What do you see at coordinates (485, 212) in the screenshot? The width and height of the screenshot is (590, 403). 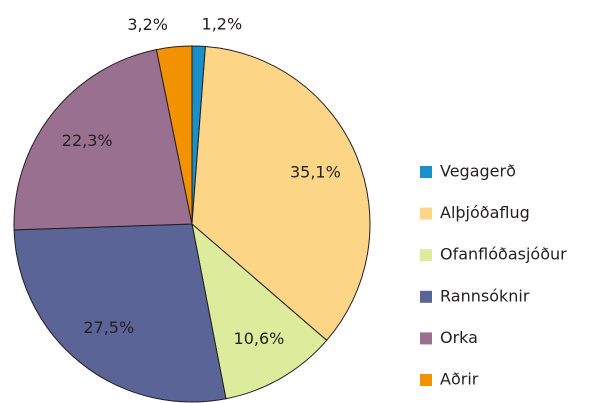 I see `legend-label: Alþjóðaflug` at bounding box center [485, 212].